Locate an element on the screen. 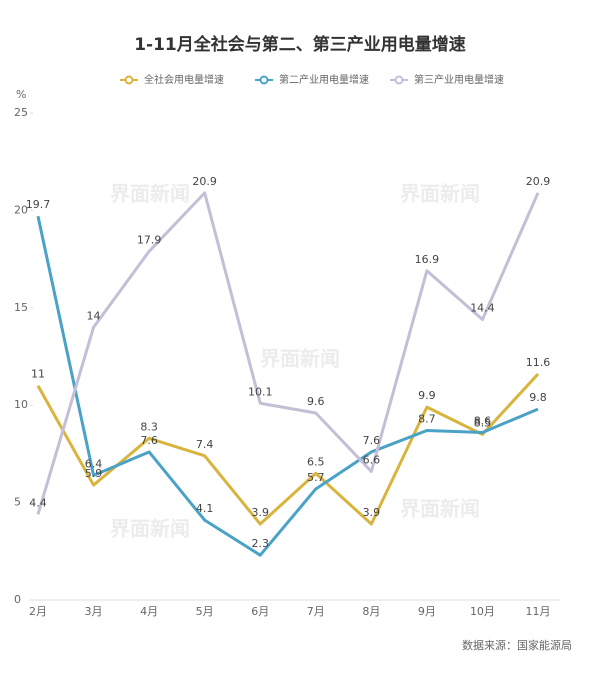 This screenshot has height=683, width=600. legend-label: 全社会用电量增速 is located at coordinates (184, 79).